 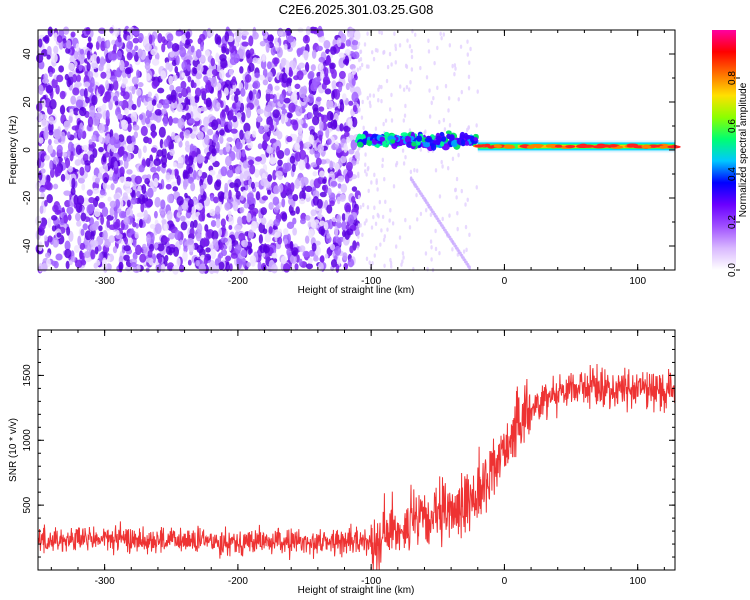 I want to click on y-tick-label: 20, so click(x=27, y=102).